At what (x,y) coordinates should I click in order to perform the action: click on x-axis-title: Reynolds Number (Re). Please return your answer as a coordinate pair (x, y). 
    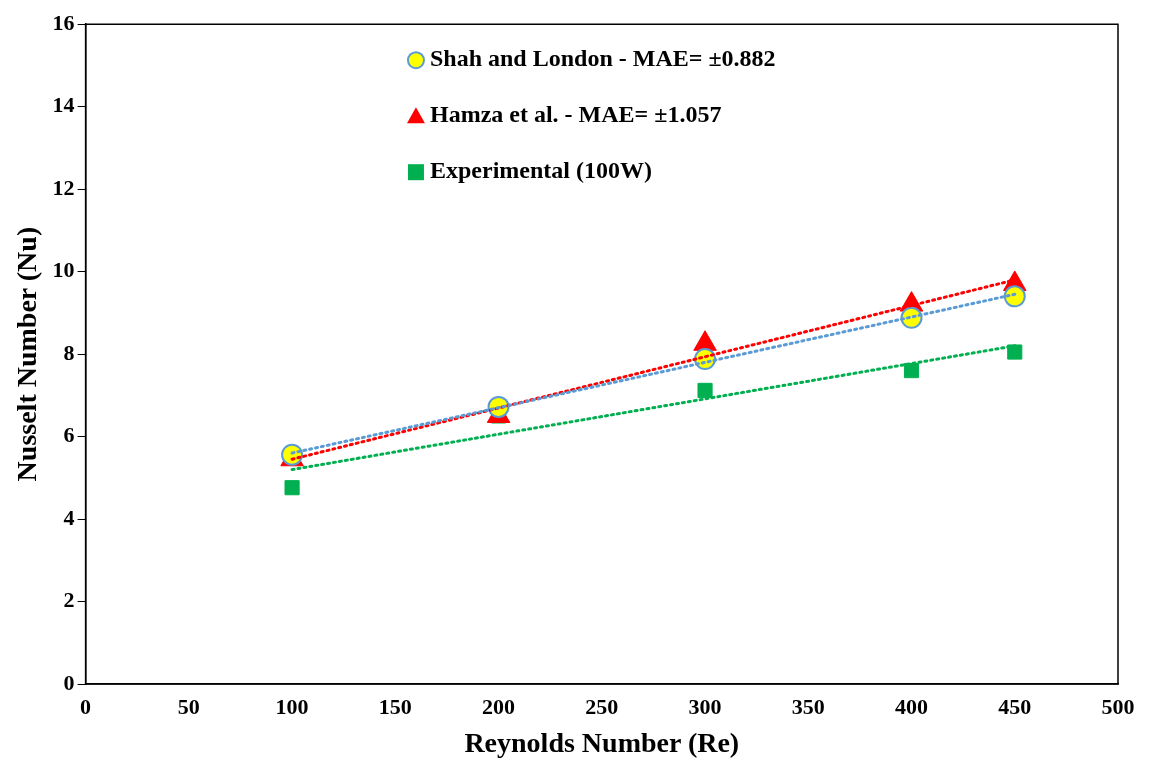
    Looking at the image, I should click on (602, 743).